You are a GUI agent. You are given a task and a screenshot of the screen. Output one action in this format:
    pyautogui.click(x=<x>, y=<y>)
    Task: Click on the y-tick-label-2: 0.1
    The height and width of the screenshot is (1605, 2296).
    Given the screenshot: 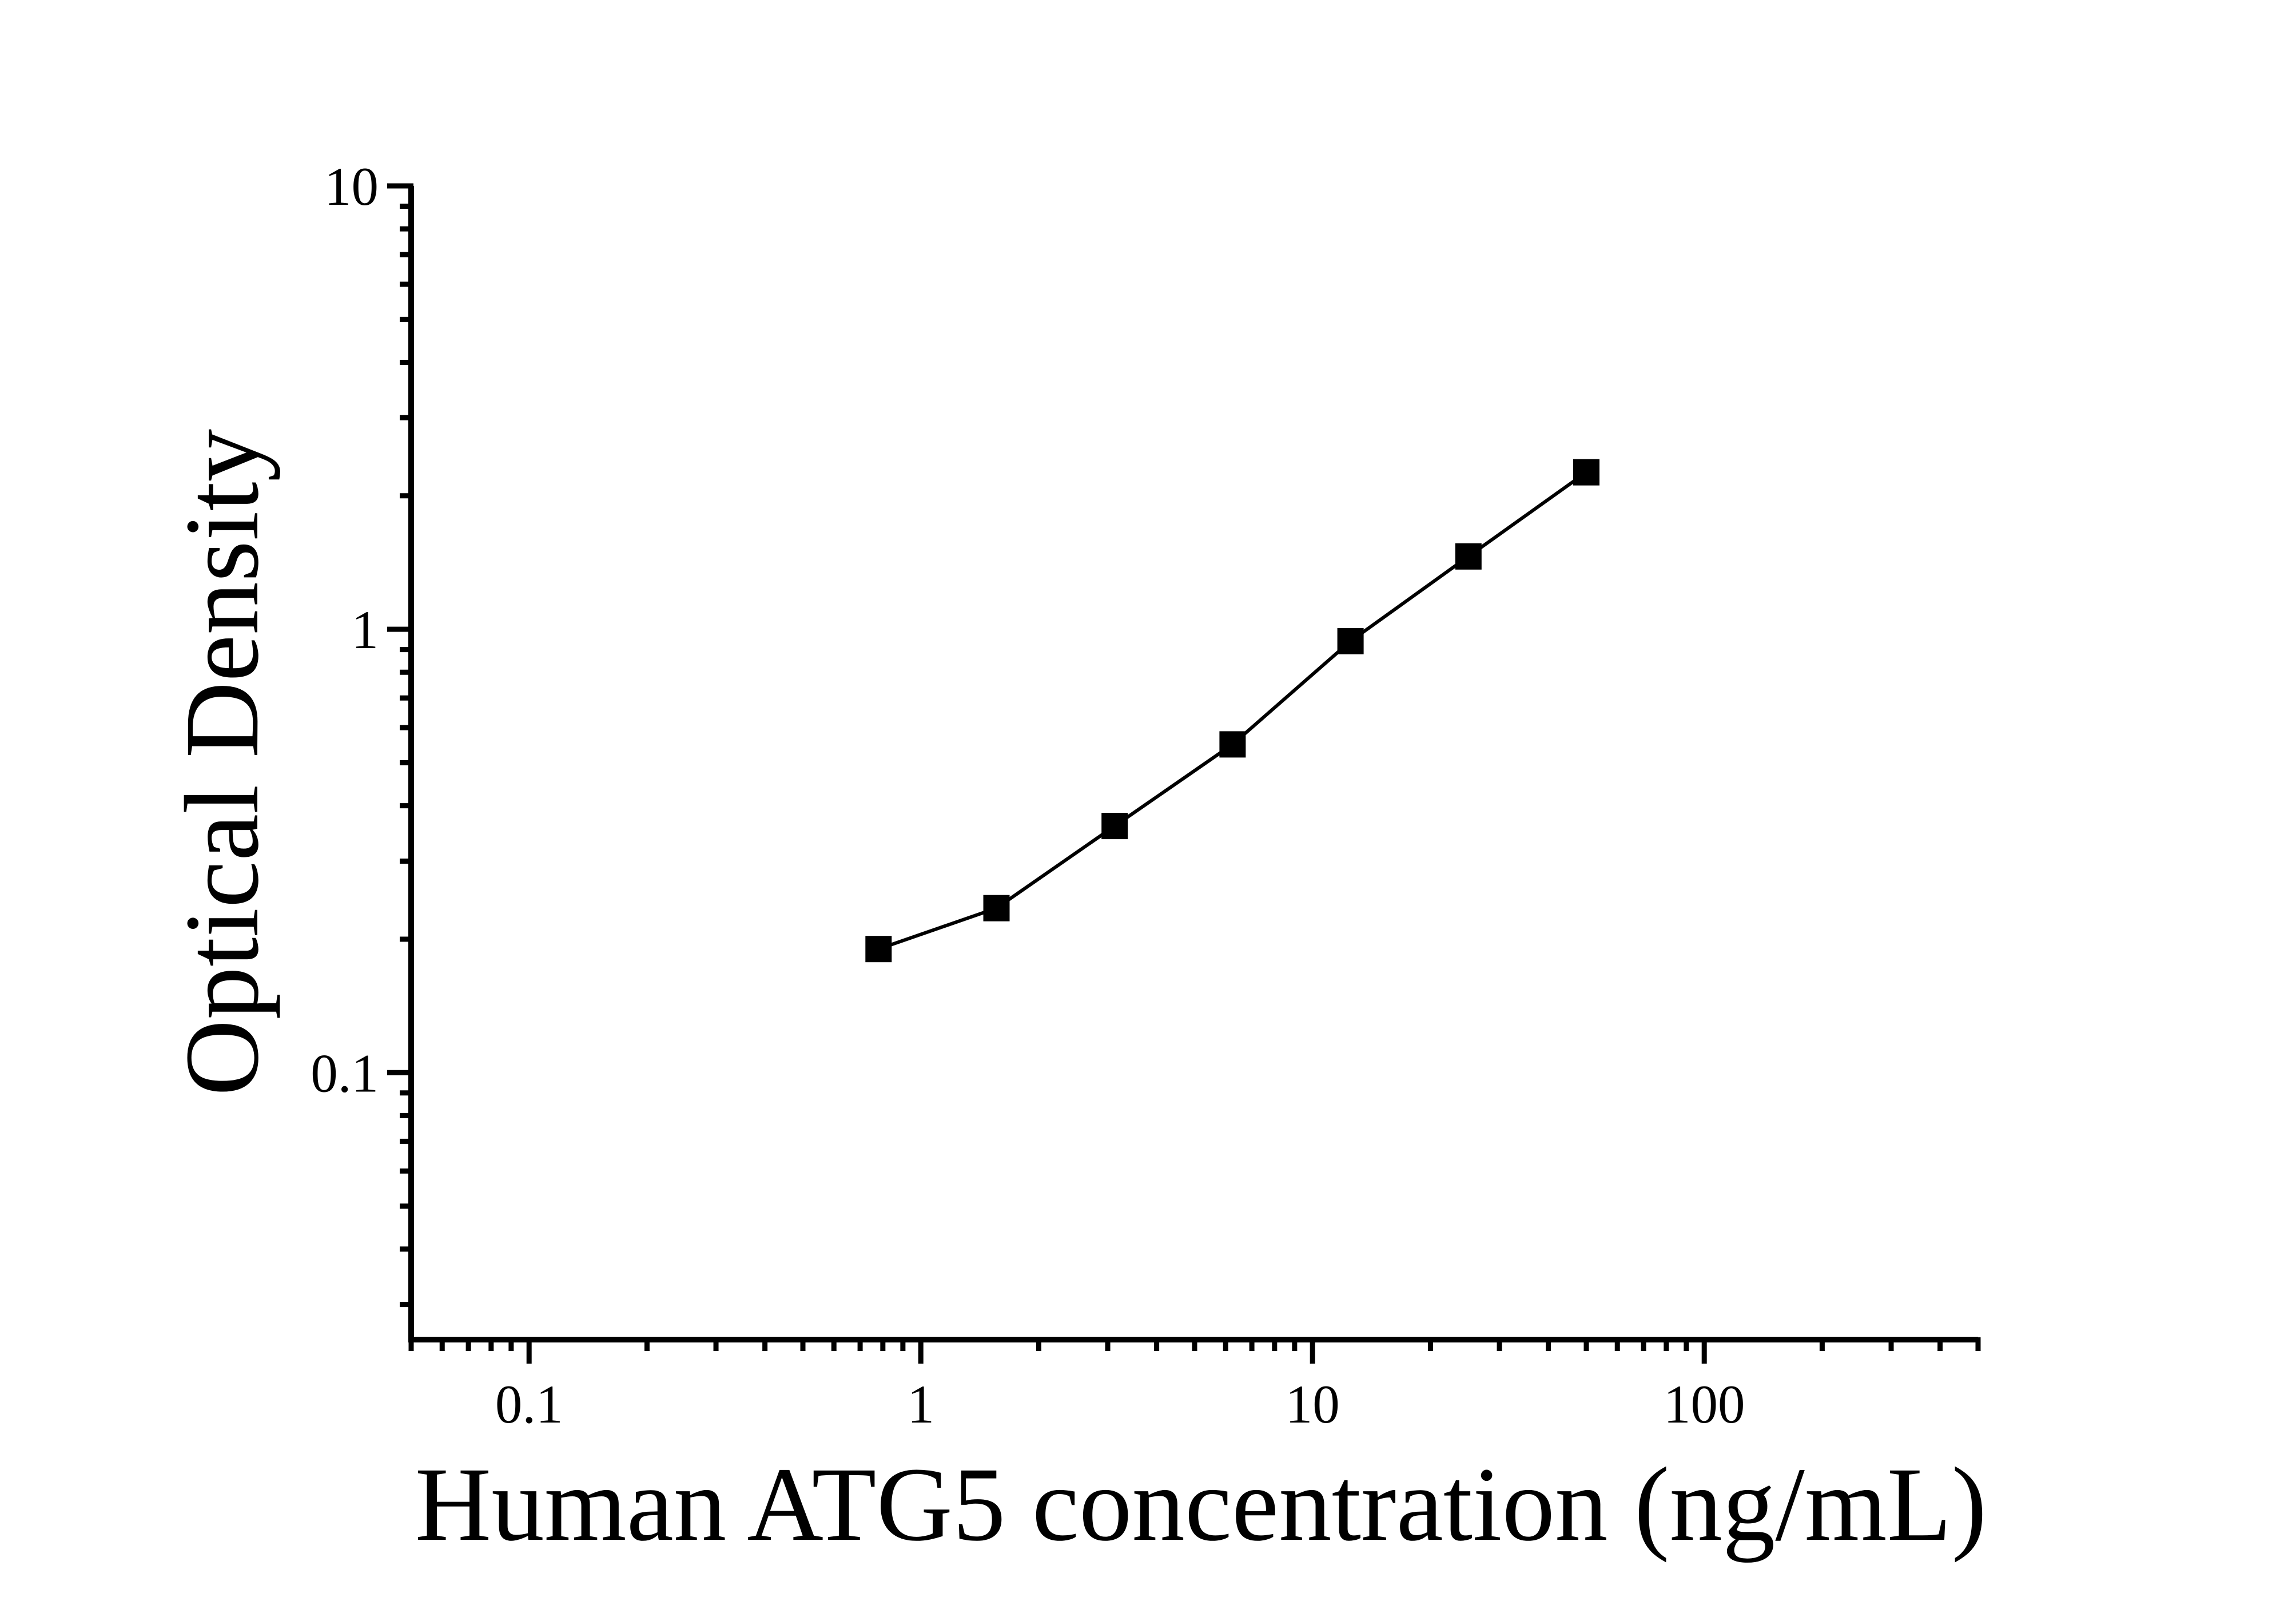 What is the action you would take?
    pyautogui.click(x=345, y=1073)
    